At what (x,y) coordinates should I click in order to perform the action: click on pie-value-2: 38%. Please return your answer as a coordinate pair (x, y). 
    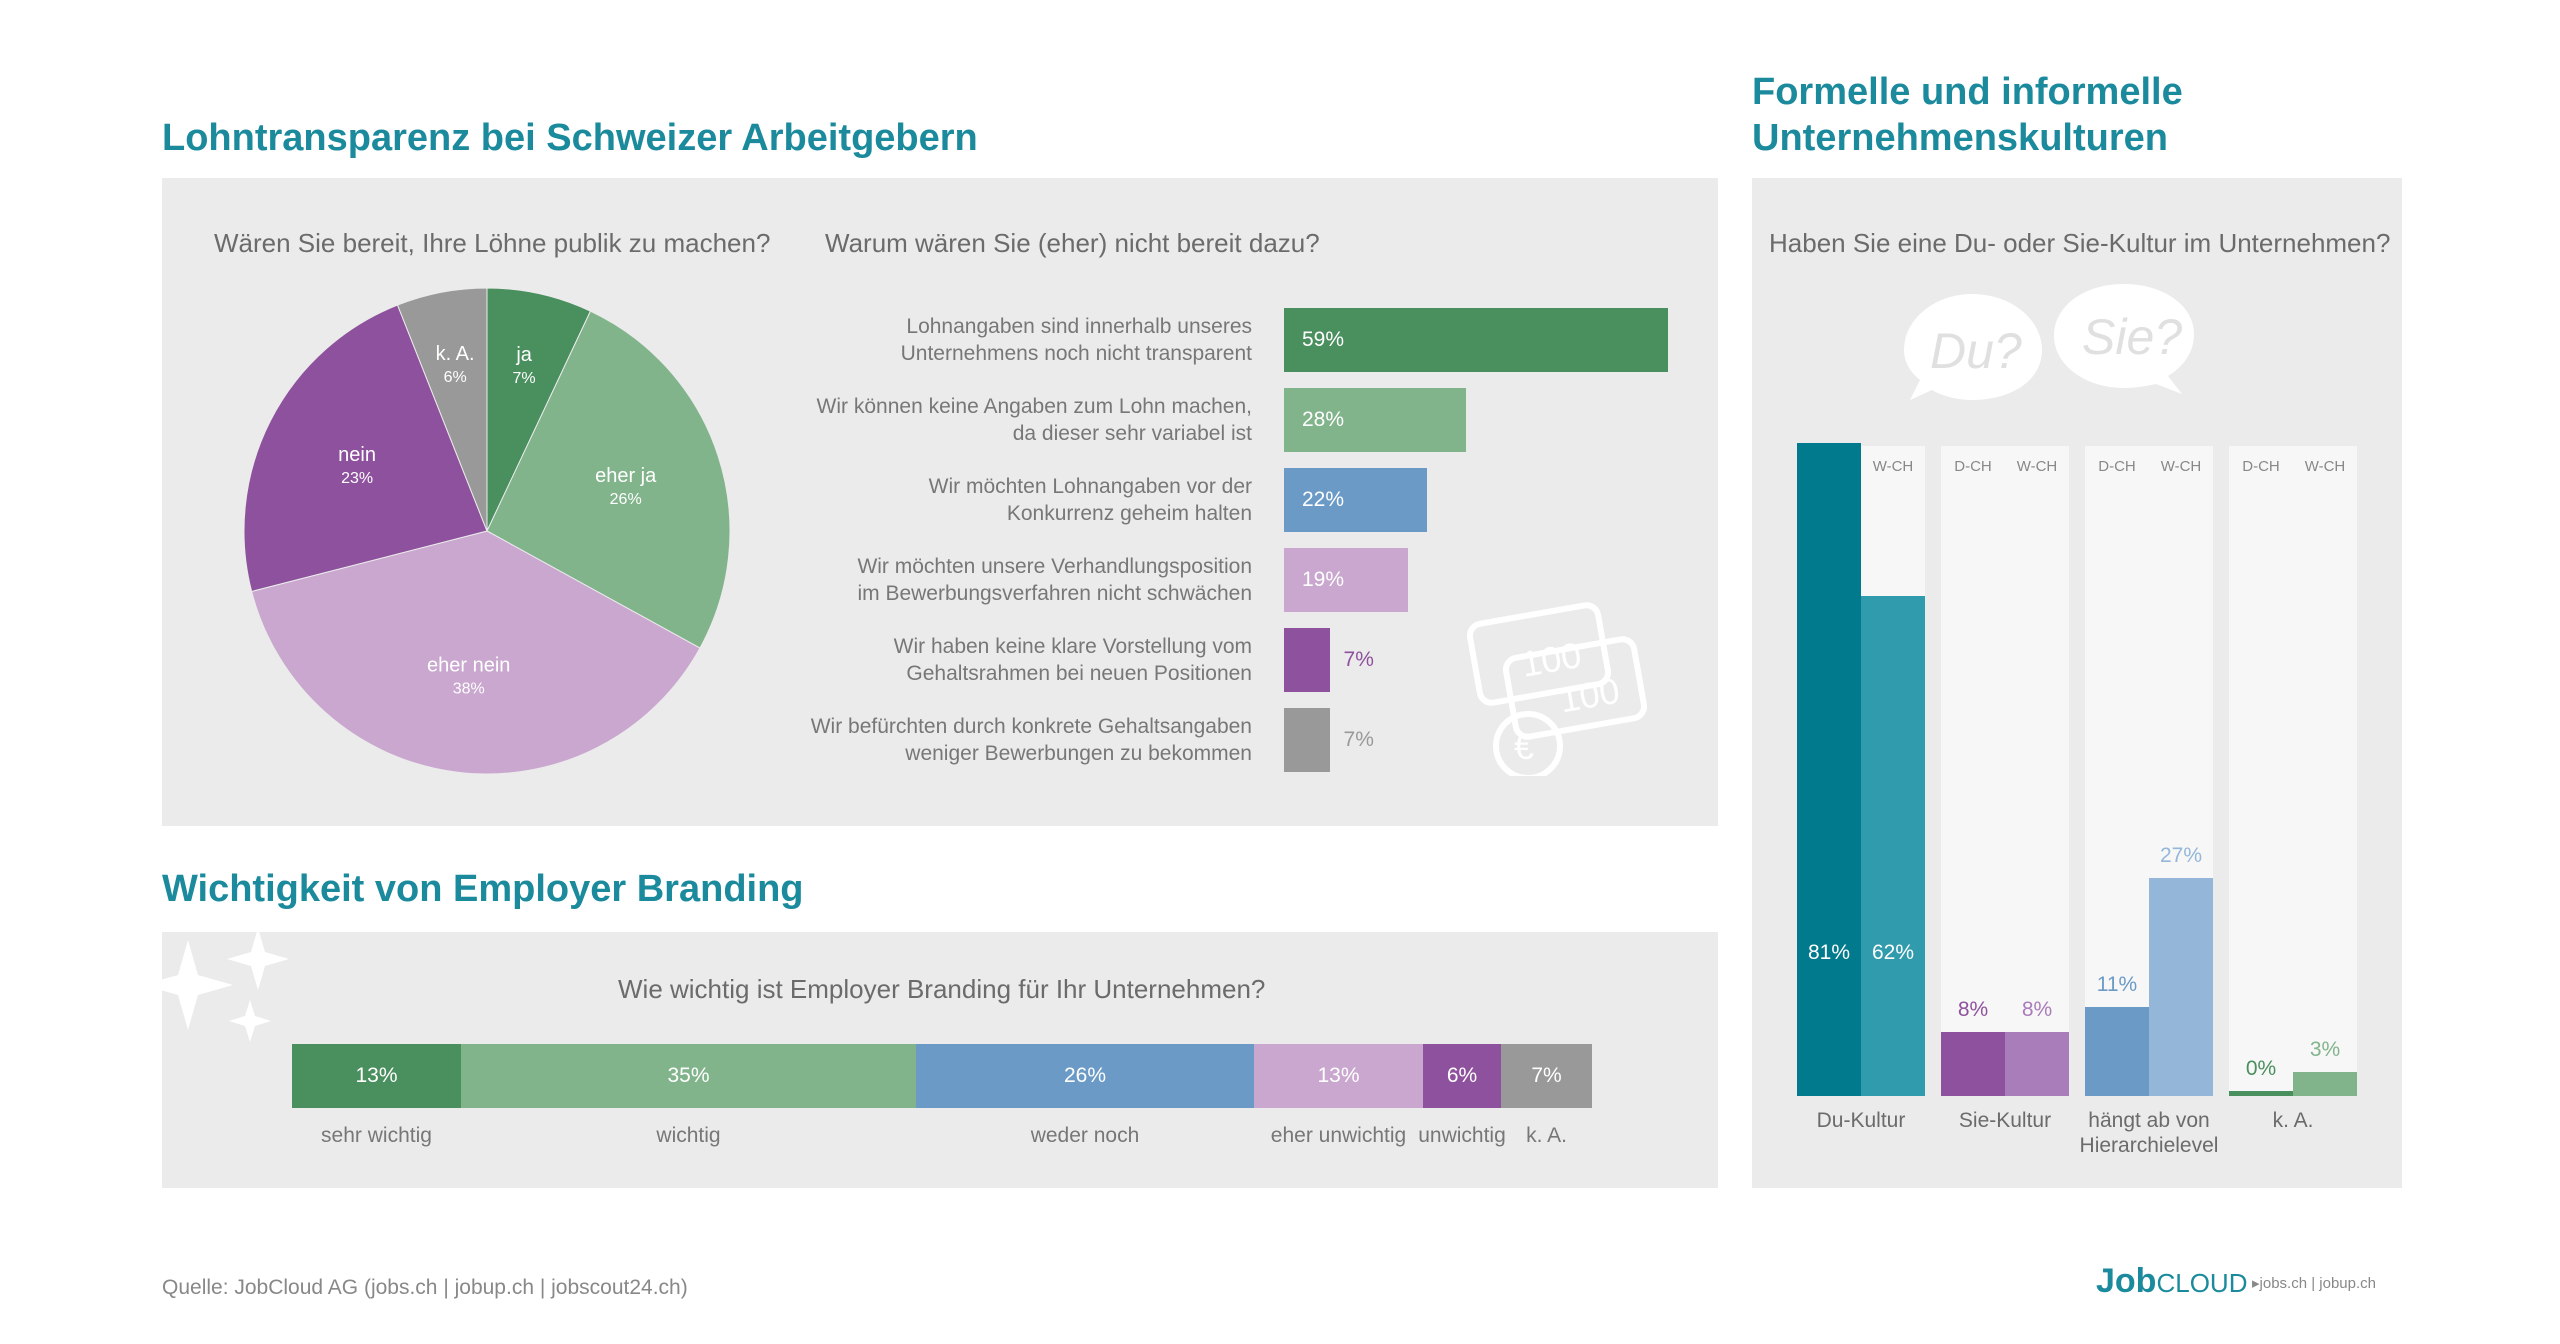
    Looking at the image, I should click on (469, 689).